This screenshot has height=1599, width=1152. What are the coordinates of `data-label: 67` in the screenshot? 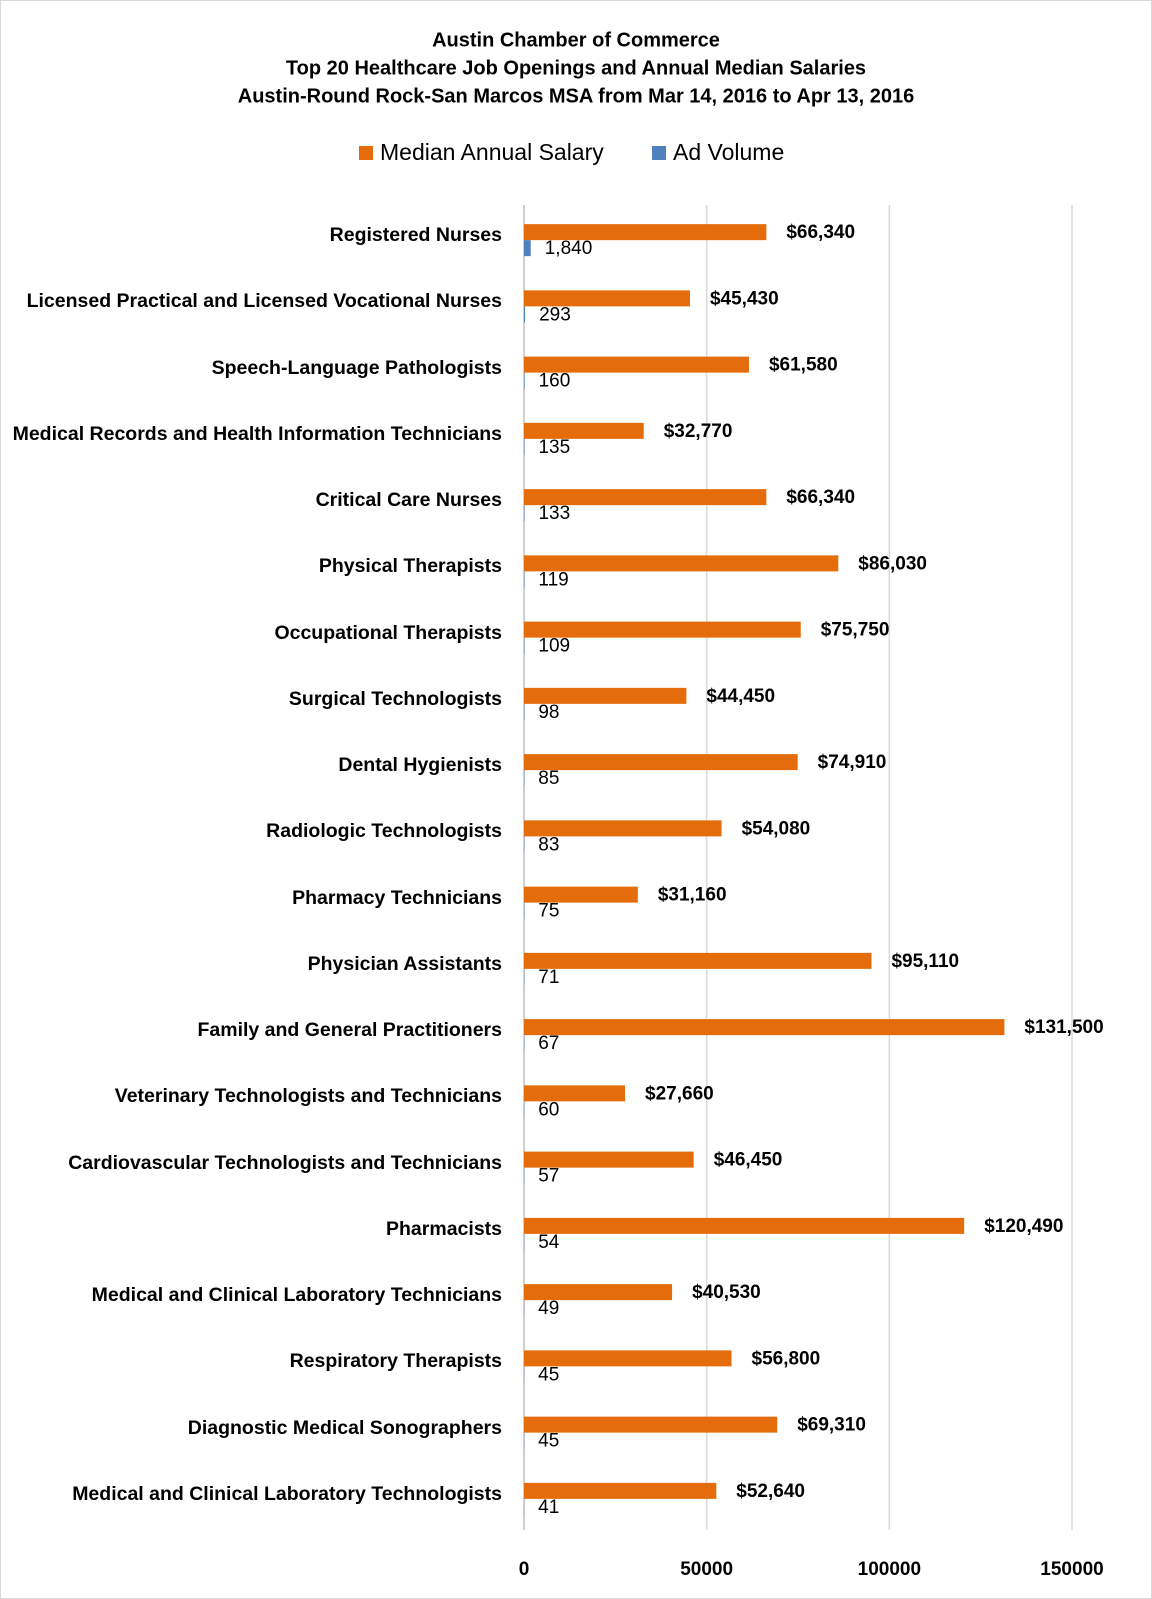 It's located at (548, 1043).